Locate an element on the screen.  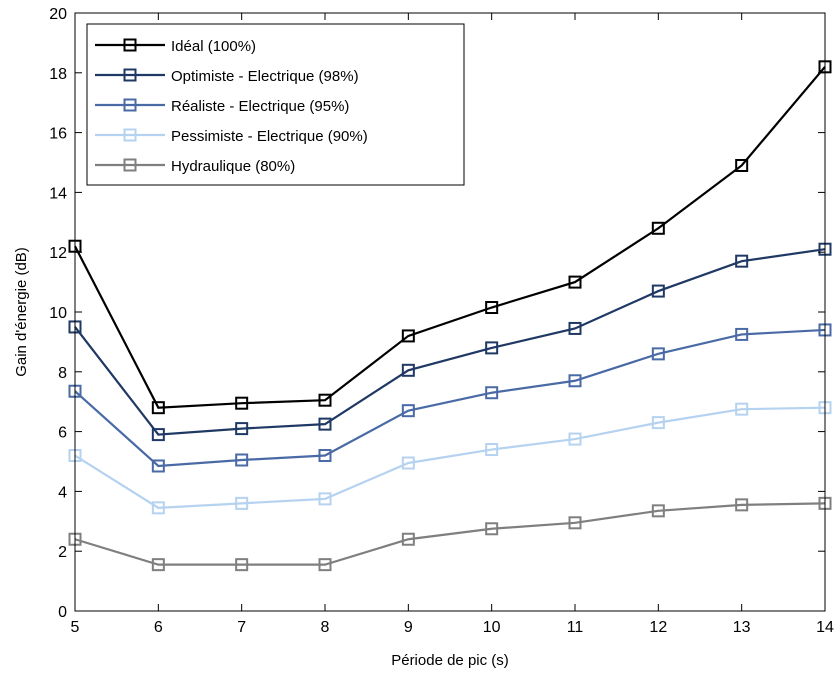
x-tick-label: 10 is located at coordinates (492, 627).